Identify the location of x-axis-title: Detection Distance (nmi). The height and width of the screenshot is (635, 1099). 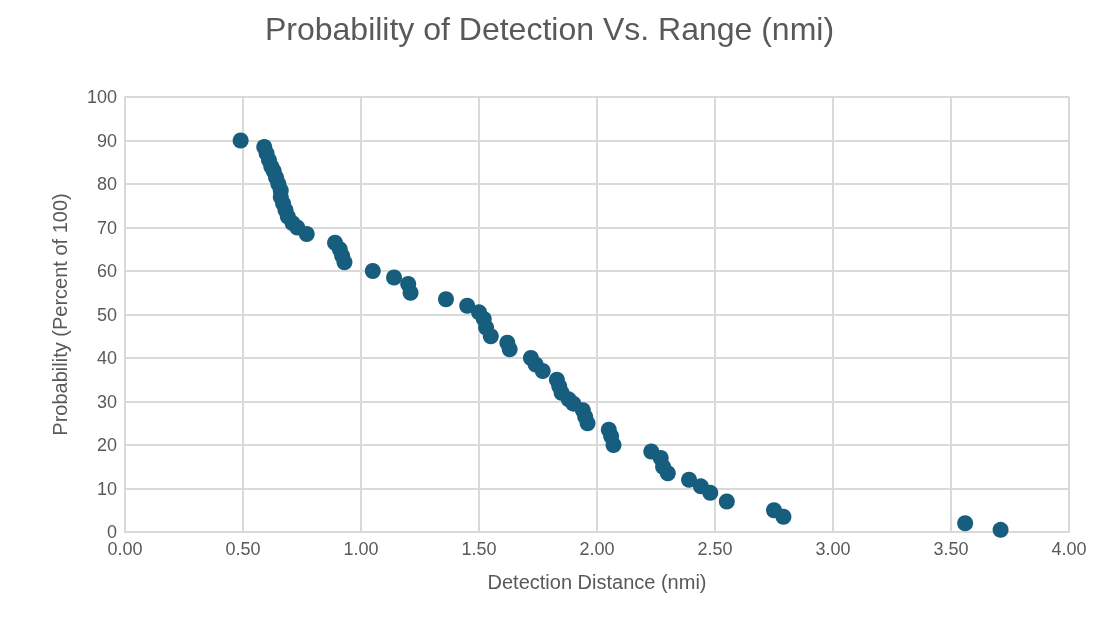
(597, 582).